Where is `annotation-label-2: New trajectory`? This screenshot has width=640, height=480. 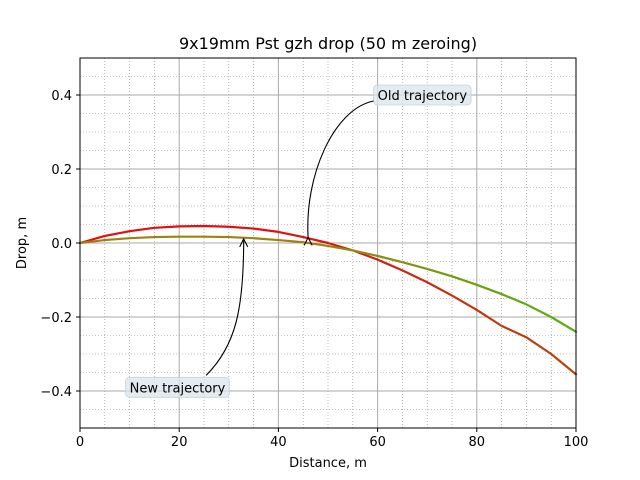 annotation-label-2: New trajectory is located at coordinates (178, 388).